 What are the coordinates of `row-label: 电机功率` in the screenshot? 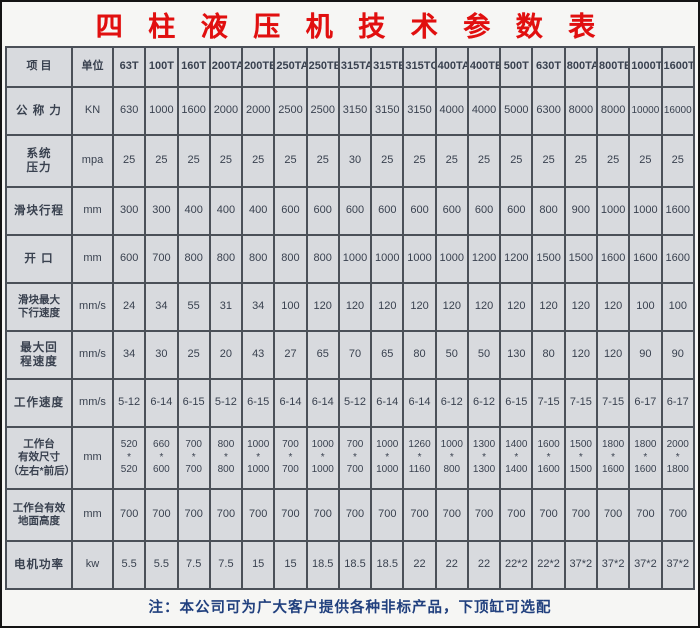 It's located at (39, 565).